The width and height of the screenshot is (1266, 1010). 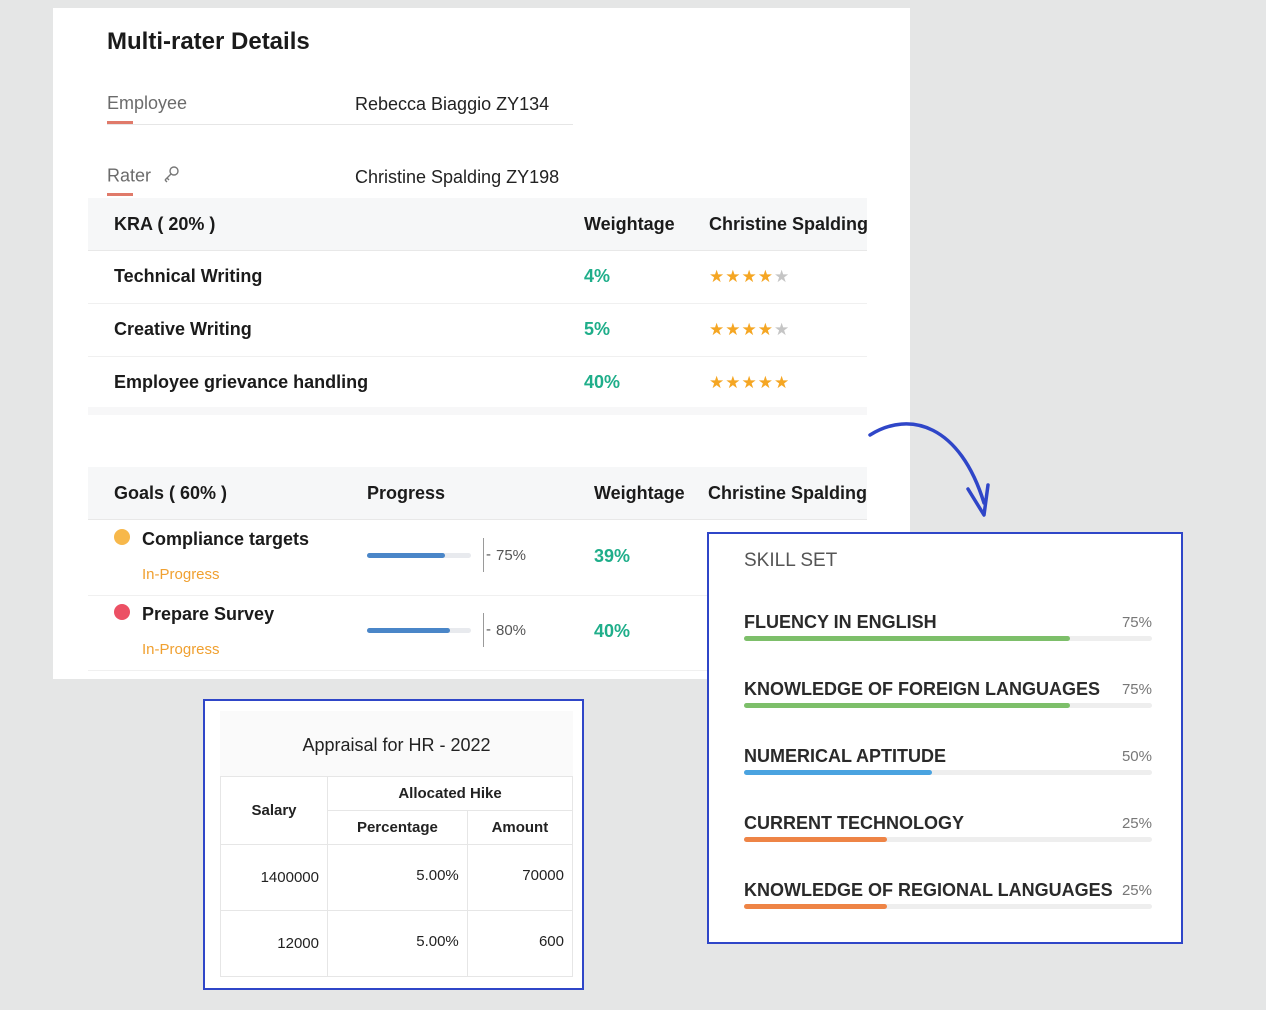 I want to click on goals-header: Goals ( 60% ), so click(x=171, y=493).